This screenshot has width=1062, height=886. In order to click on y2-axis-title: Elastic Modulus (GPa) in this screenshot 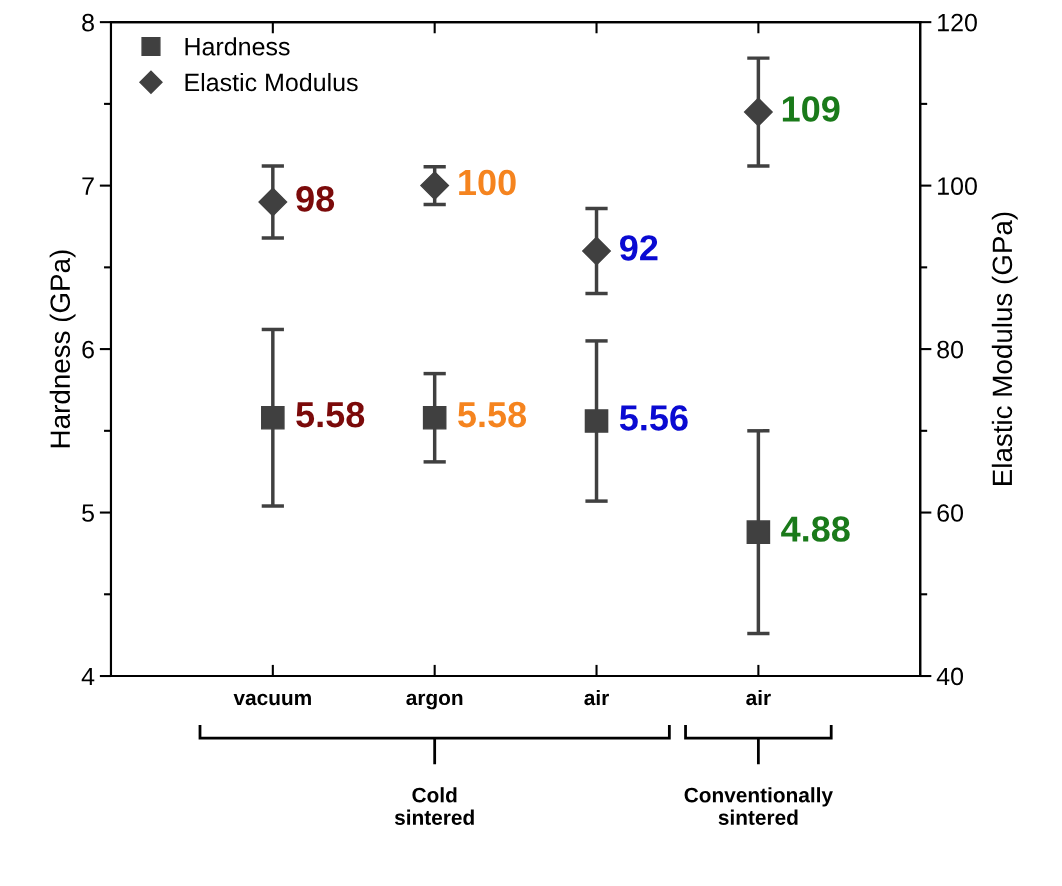, I will do `click(1004, 348)`.